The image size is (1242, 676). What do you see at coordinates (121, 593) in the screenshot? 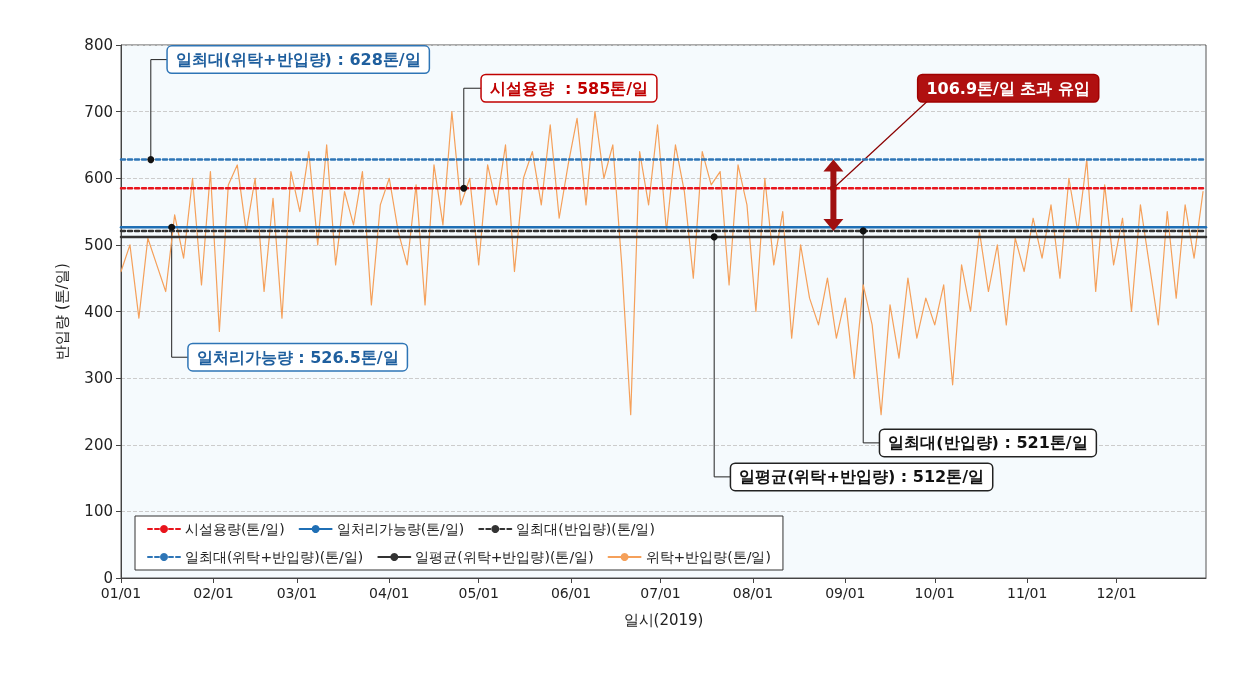
I see `x-tick-label: 01/01` at bounding box center [121, 593].